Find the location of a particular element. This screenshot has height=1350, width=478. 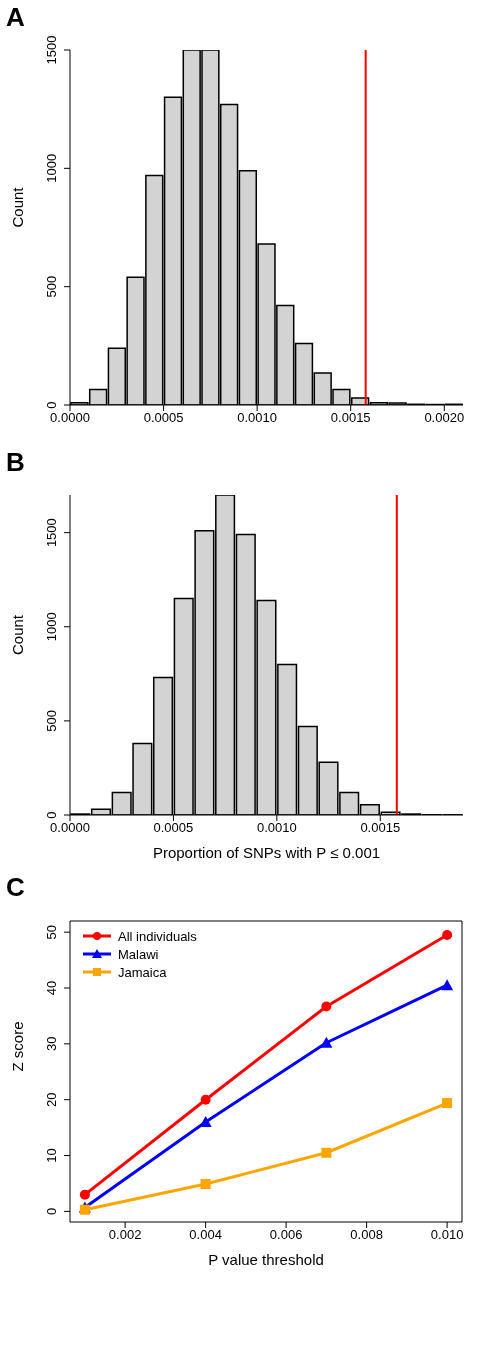

chart-title: C is located at coordinates (15, 887).